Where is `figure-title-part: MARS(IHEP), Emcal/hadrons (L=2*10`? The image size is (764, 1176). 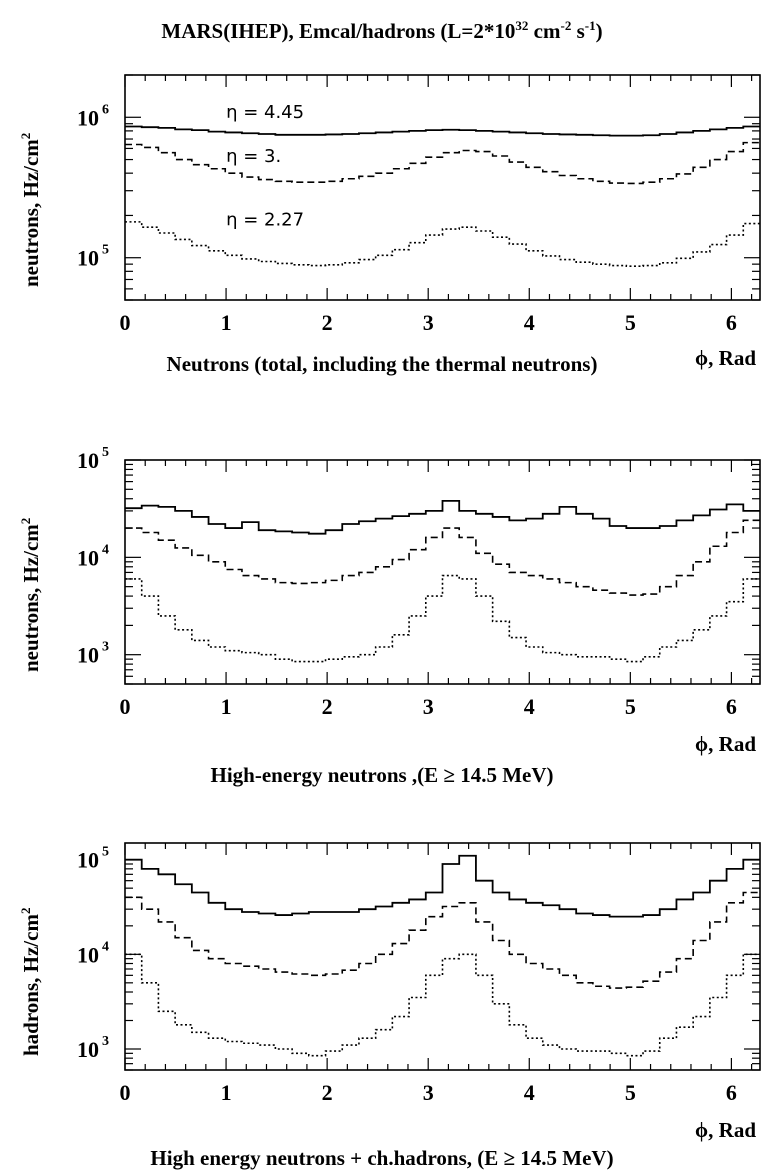 figure-title-part: MARS(IHEP), Emcal/hadrons (L=2*10 is located at coordinates (338, 31).